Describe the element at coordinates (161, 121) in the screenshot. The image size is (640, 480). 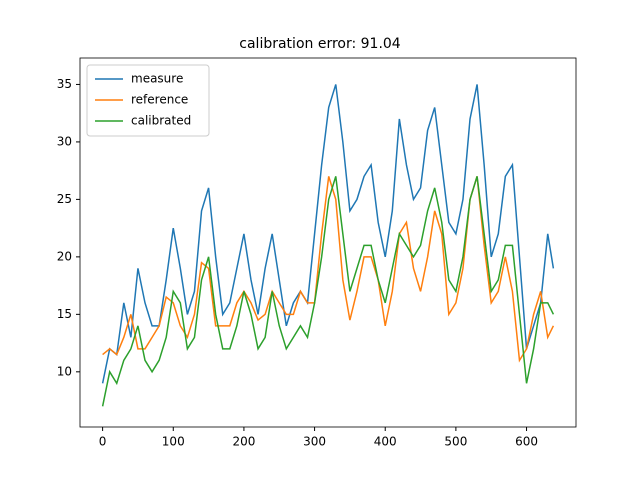
I see `legend-label: calibrated` at that location.